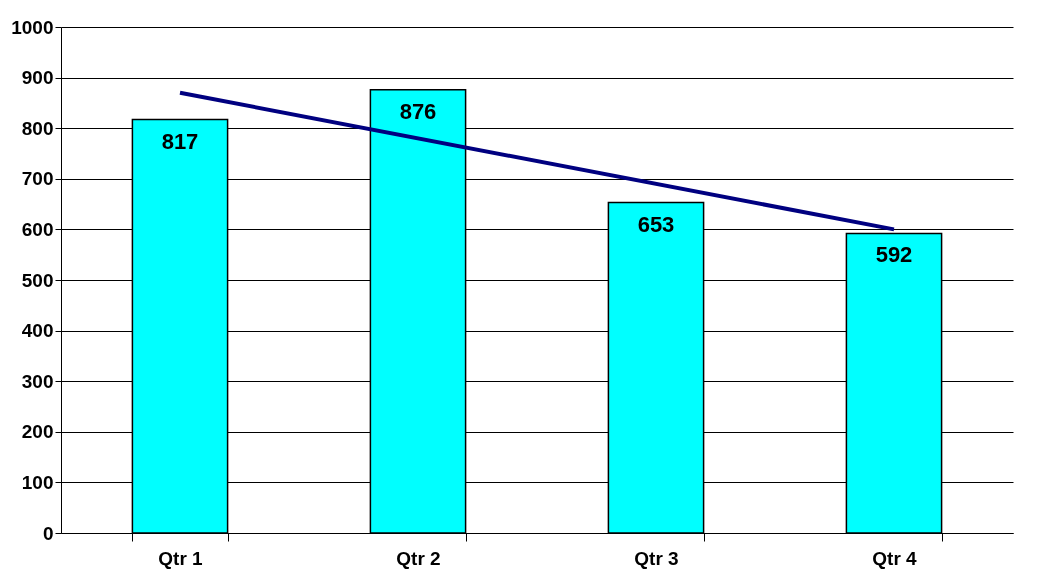 The width and height of the screenshot is (1047, 579). I want to click on y-tick-label: 600, so click(37, 229).